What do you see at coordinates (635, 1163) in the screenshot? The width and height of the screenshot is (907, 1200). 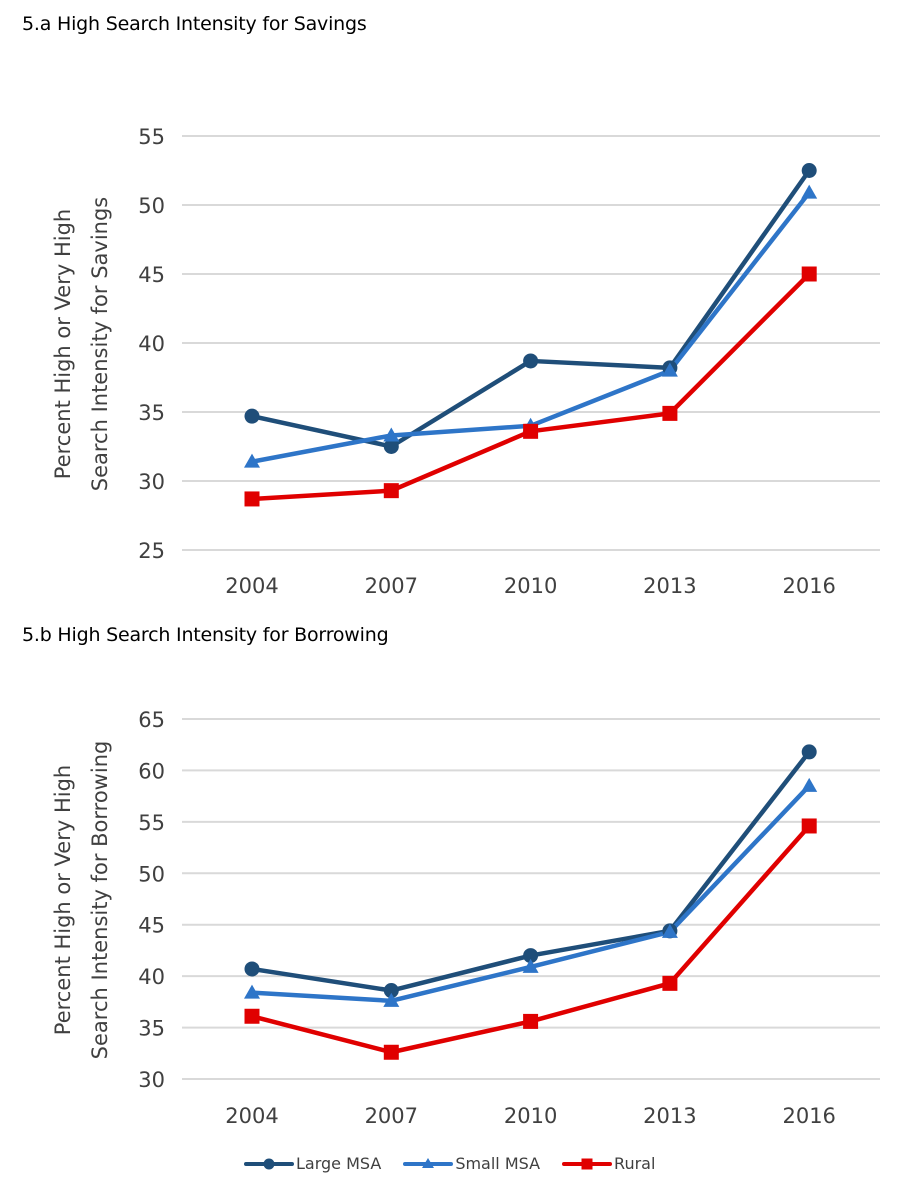 I see `legend-label: Rural` at bounding box center [635, 1163].